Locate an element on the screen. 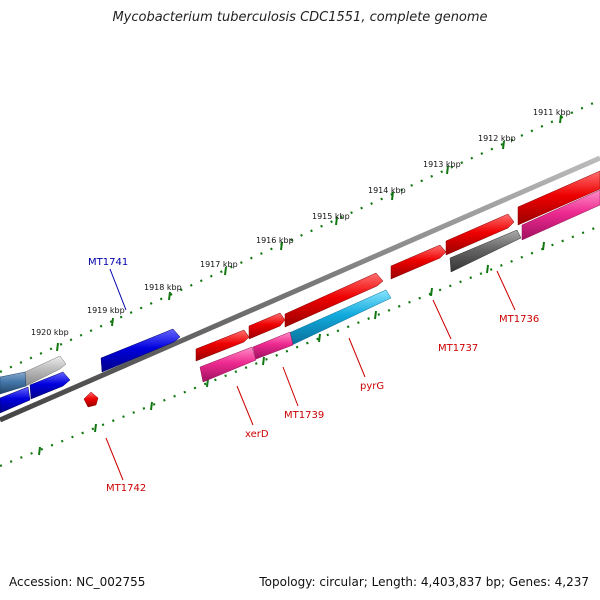 The image size is (600, 600). gene-mt1739-pink is located at coordinates (273, 345).